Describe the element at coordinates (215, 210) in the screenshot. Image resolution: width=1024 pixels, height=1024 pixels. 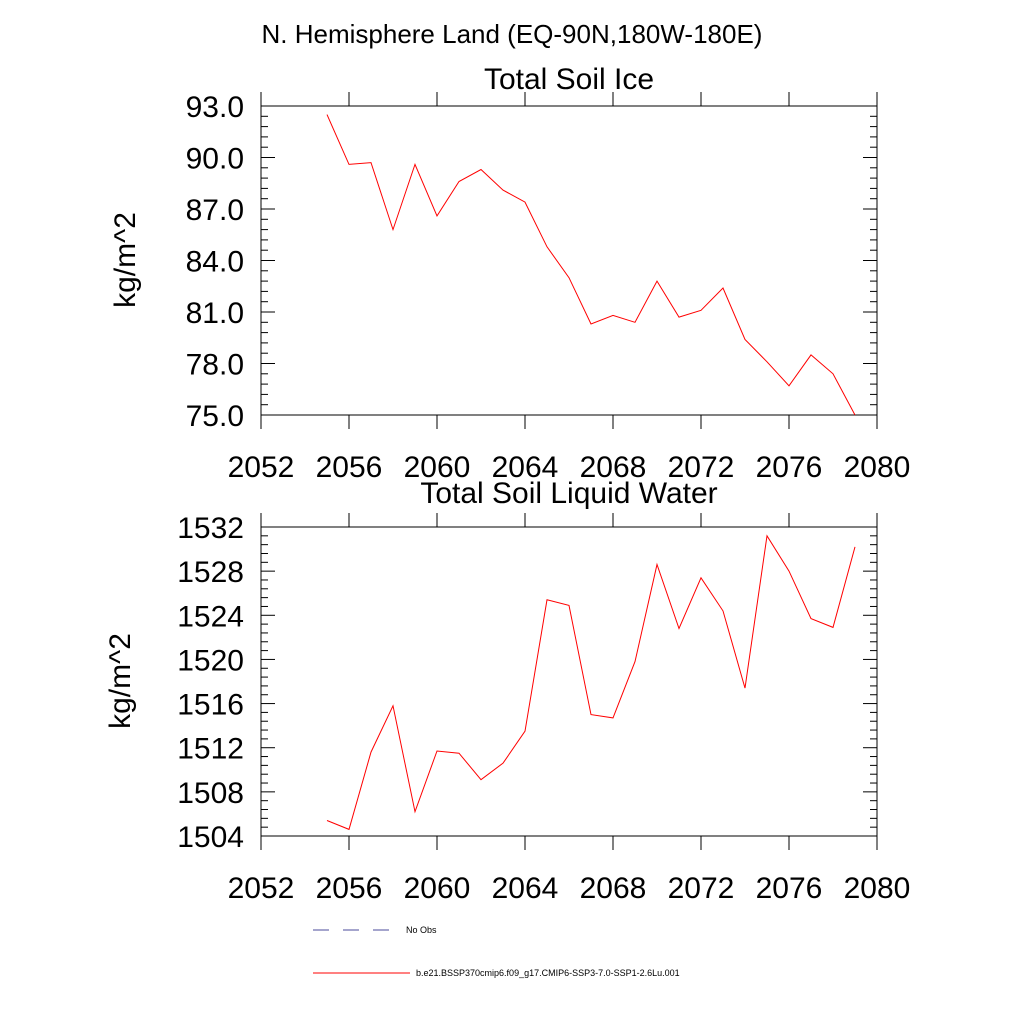
I see `y-tick-label: 87.0` at that location.